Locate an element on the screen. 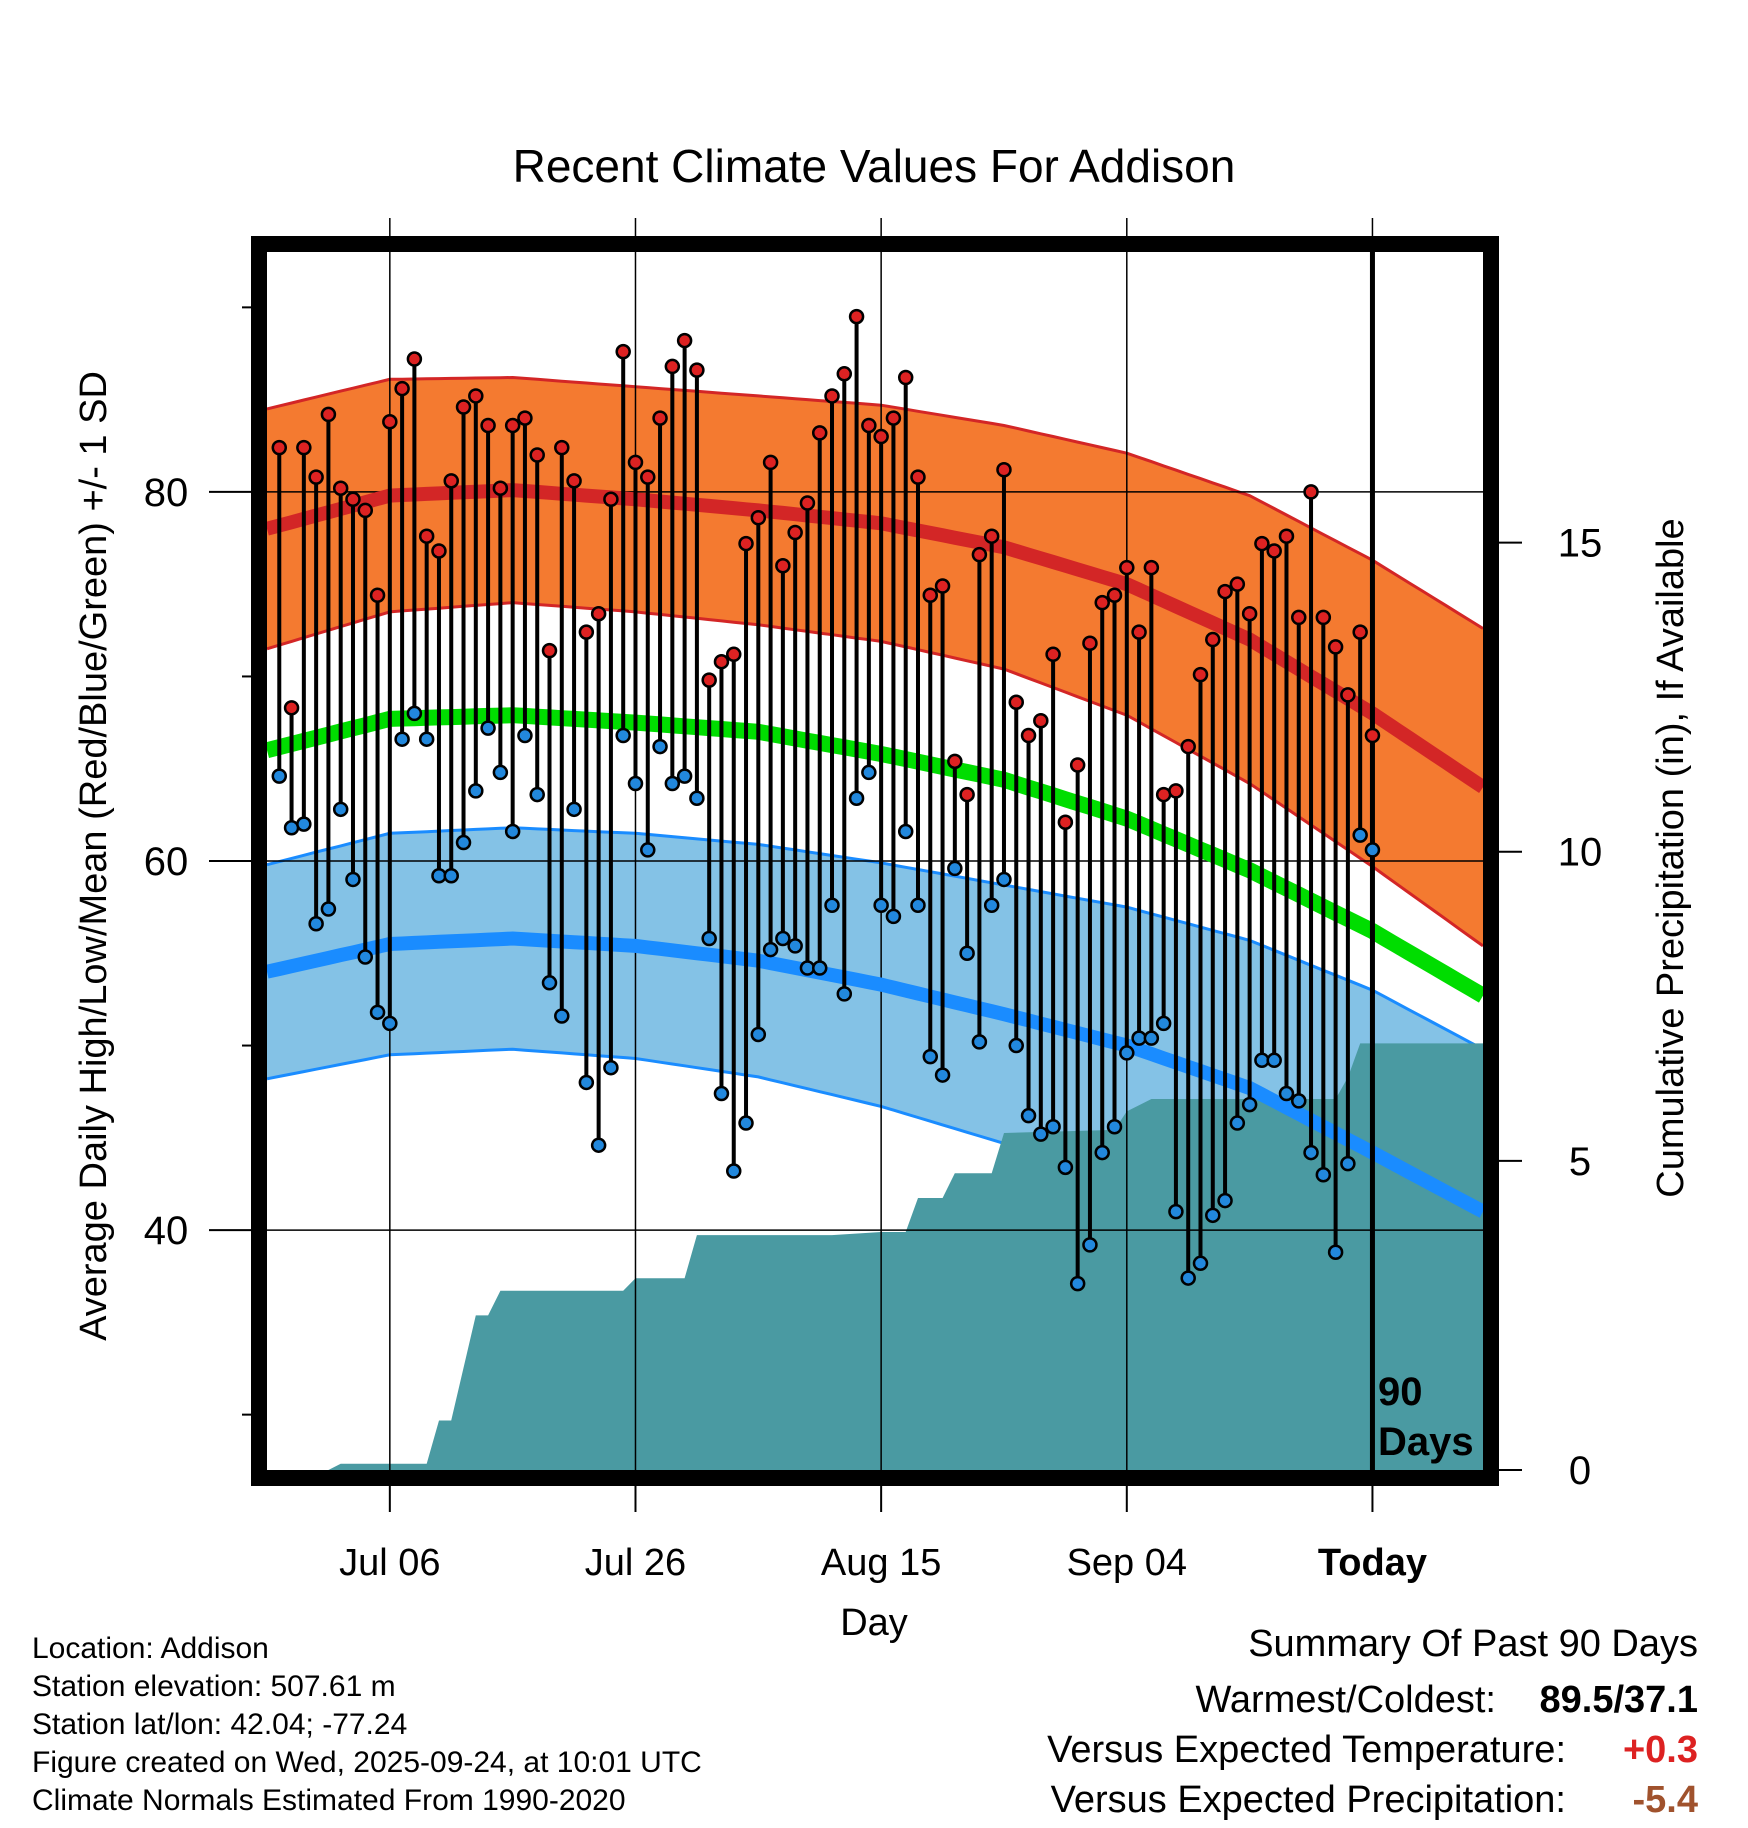  right-axis: 0 5 10 15 is located at coordinates (1550, 1007).